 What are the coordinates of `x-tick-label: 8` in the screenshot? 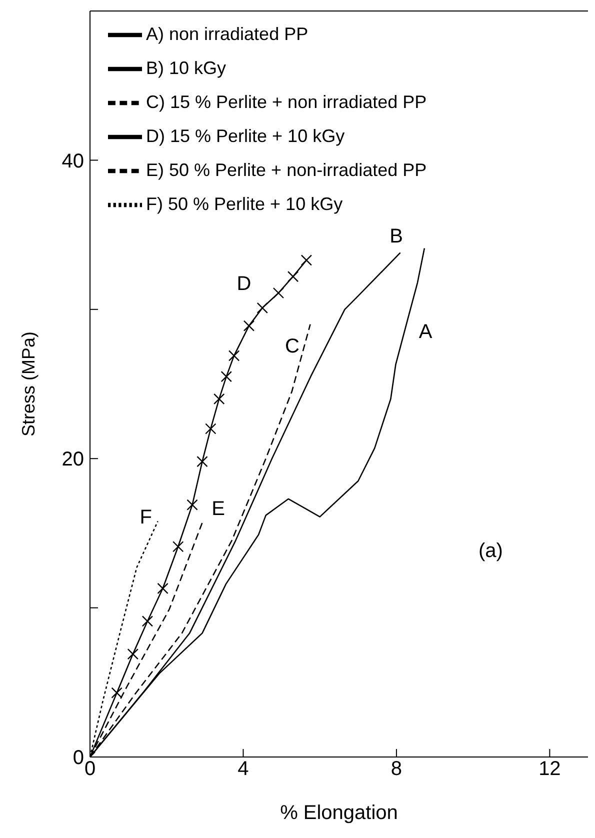 It's located at (396, 769).